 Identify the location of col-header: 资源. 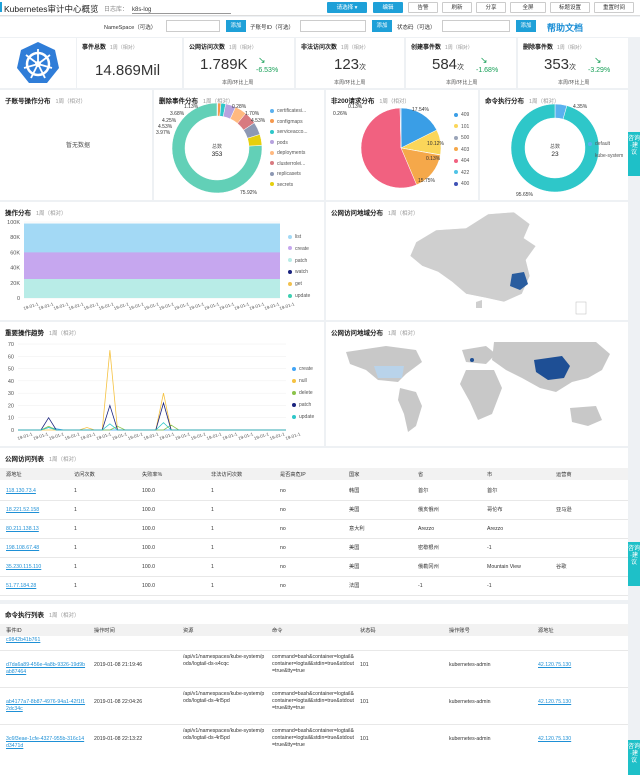
(188, 631).